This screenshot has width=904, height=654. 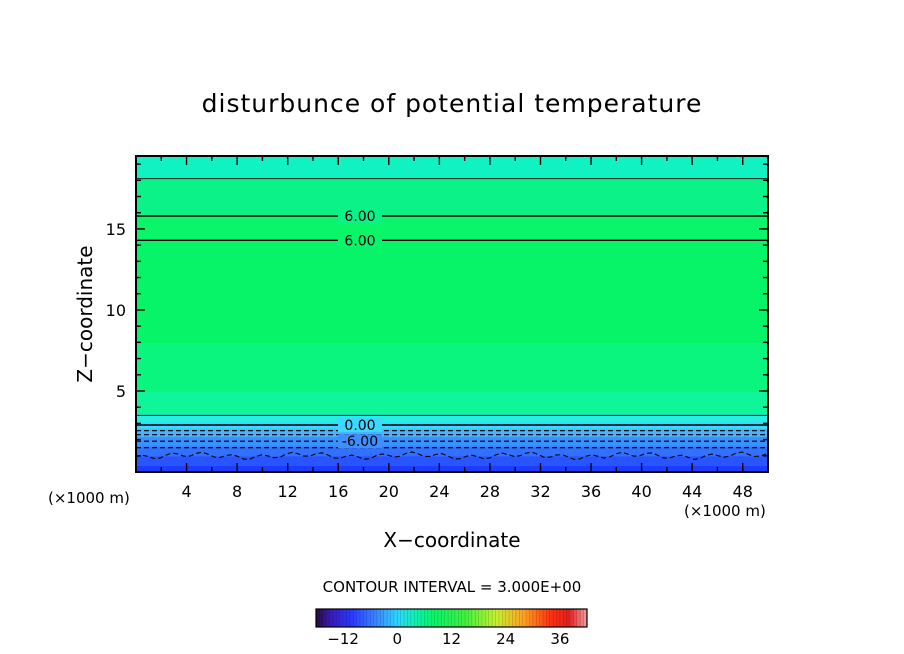 What do you see at coordinates (121, 391) in the screenshot?
I see `y-tick-label: 5` at bounding box center [121, 391].